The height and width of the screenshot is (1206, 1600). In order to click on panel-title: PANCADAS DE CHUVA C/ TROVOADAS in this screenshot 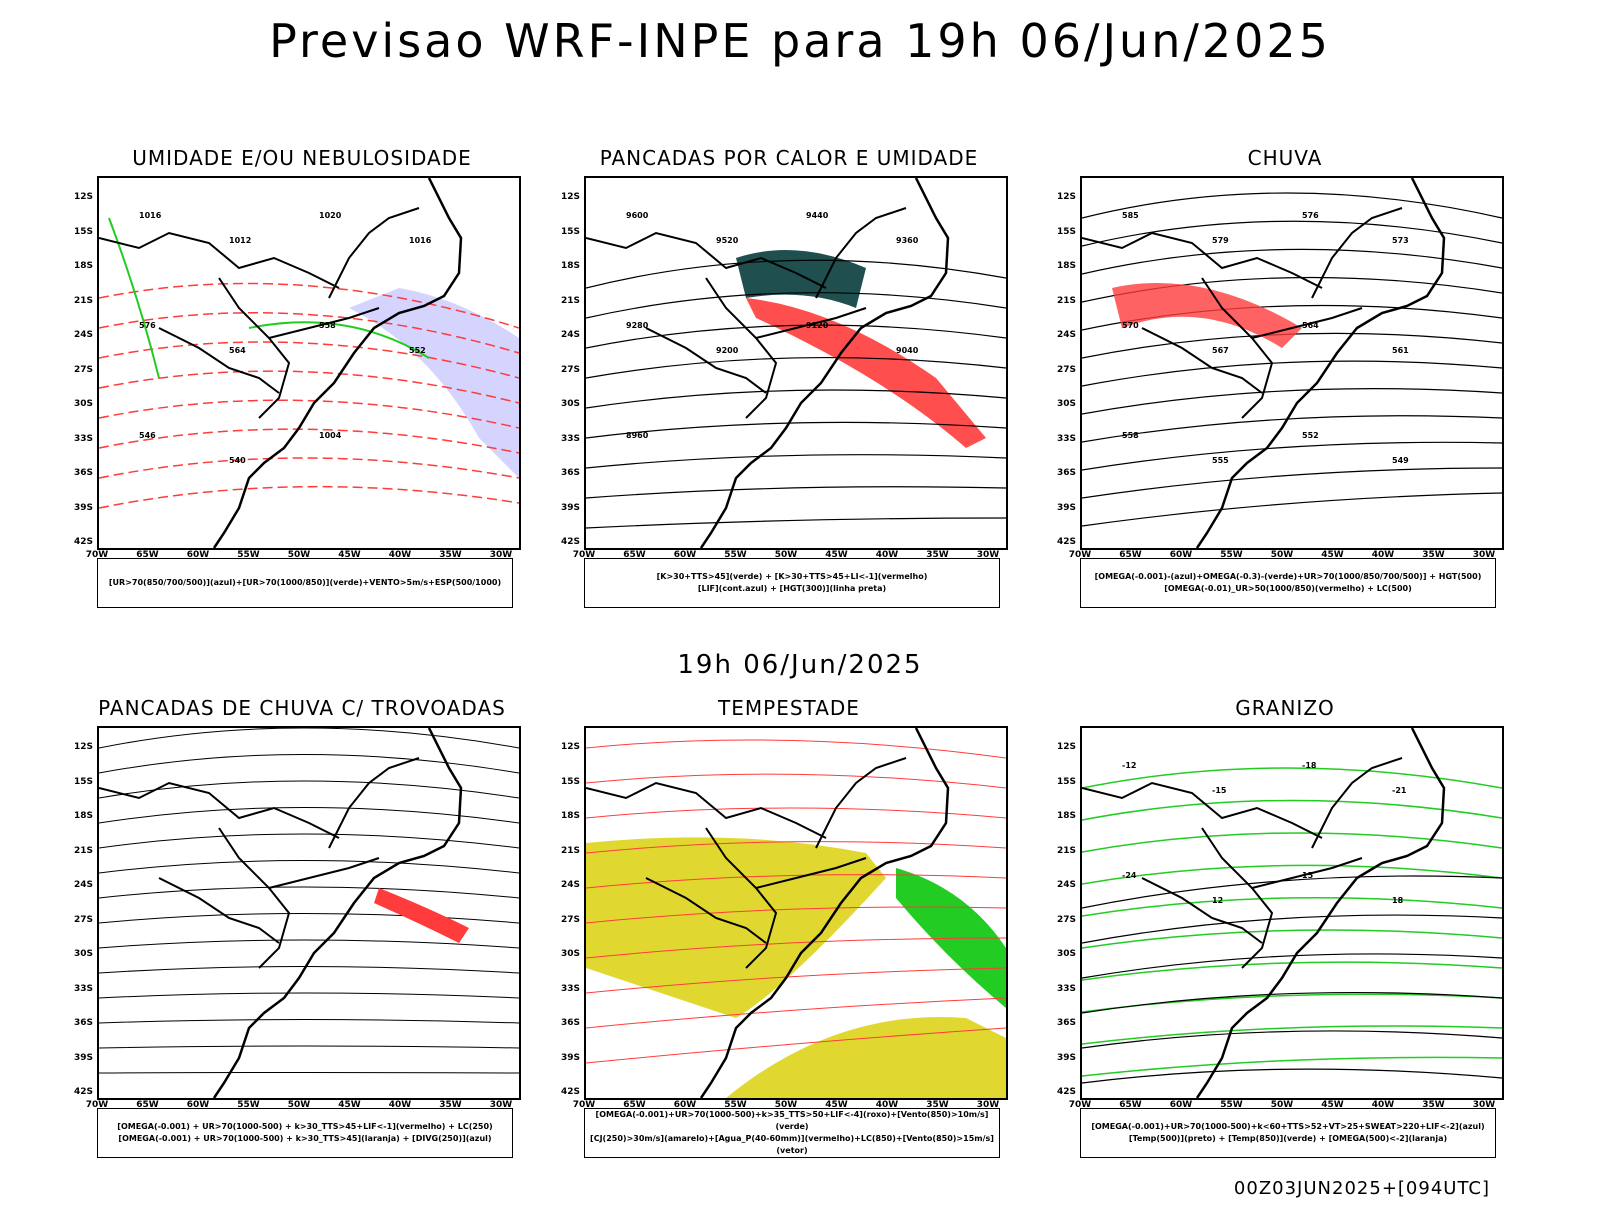, I will do `click(302, 708)`.